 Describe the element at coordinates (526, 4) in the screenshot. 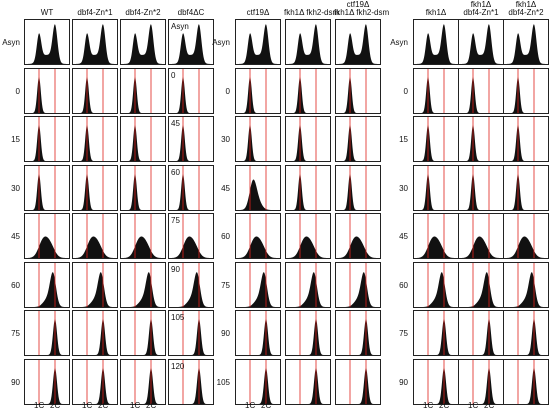

I see `column-header: fkh1Δ` at that location.